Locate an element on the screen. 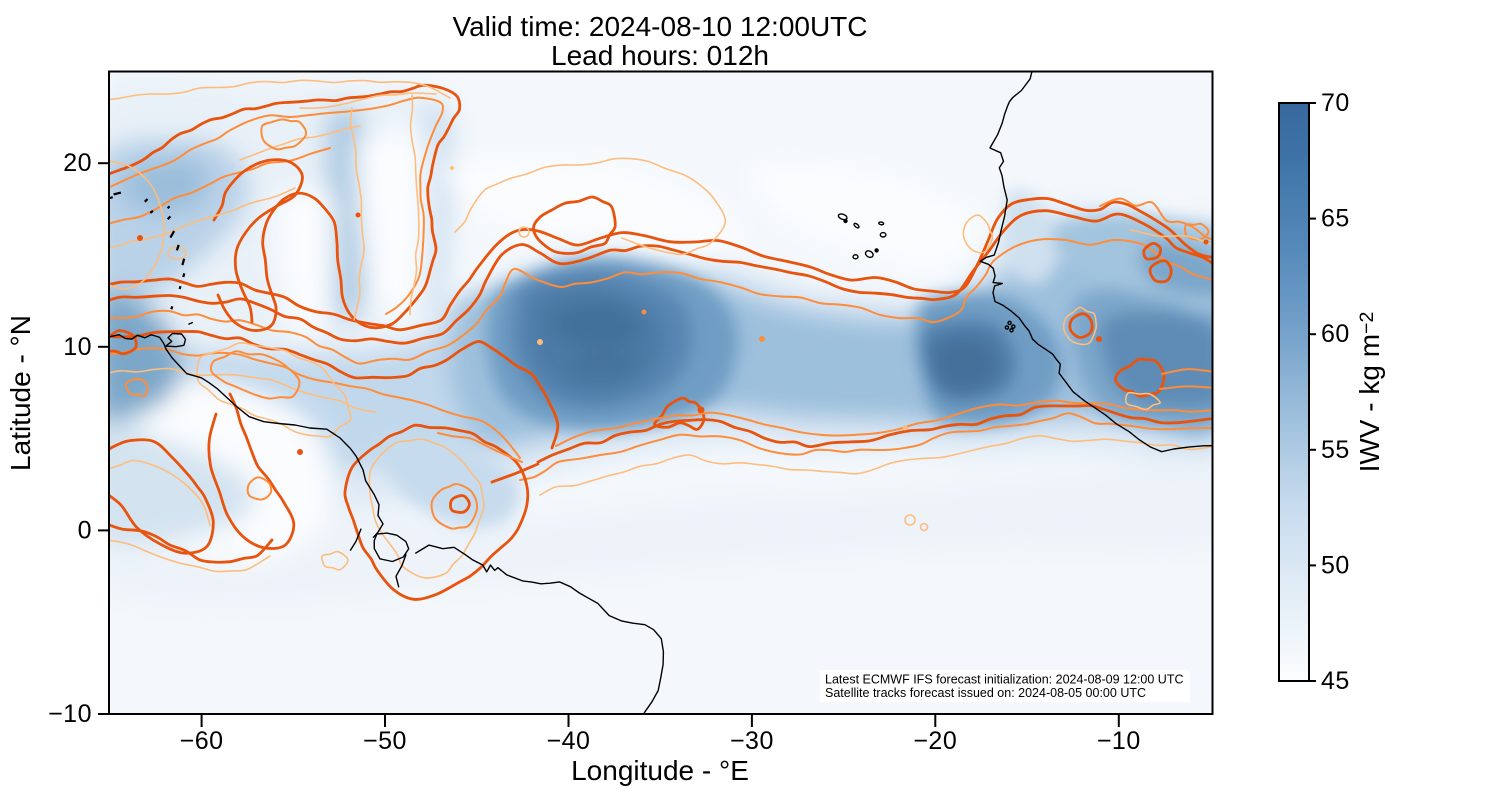  svg-text: Longitude - °E is located at coordinates (660, 770).